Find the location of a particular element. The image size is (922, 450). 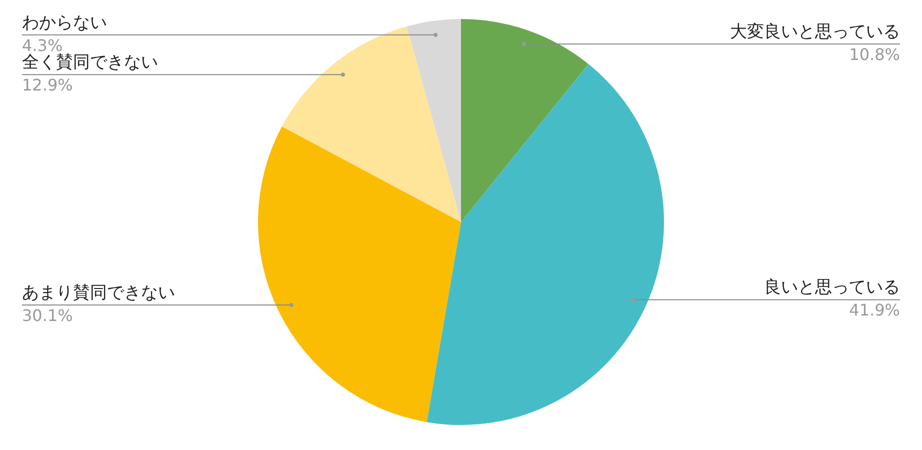

data-label: 12.9% is located at coordinates (47, 85).